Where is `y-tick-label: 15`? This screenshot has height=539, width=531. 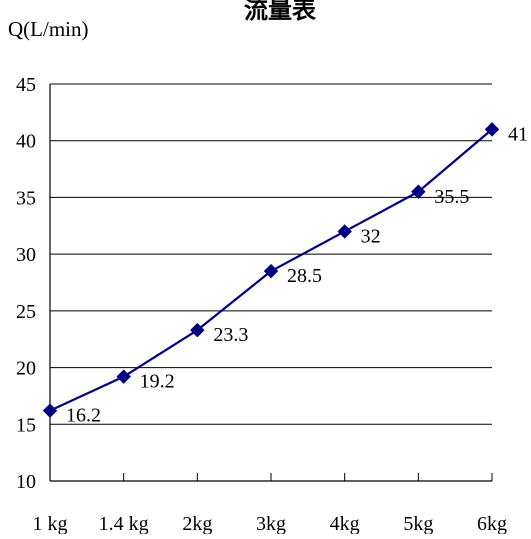
y-tick-label: 15 is located at coordinates (26, 425).